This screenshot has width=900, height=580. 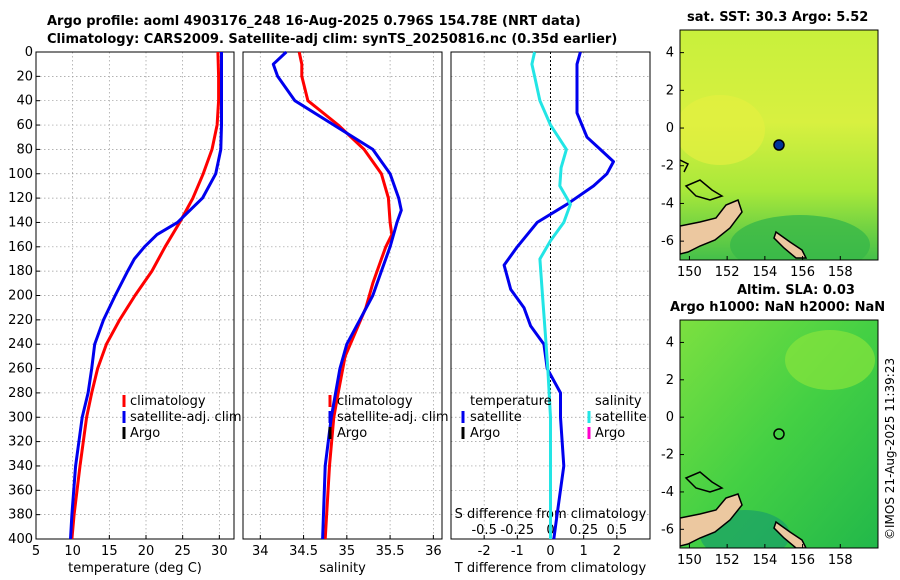 What do you see at coordinates (29, 52) in the screenshot?
I see `y-tick-label: 0` at bounding box center [29, 52].